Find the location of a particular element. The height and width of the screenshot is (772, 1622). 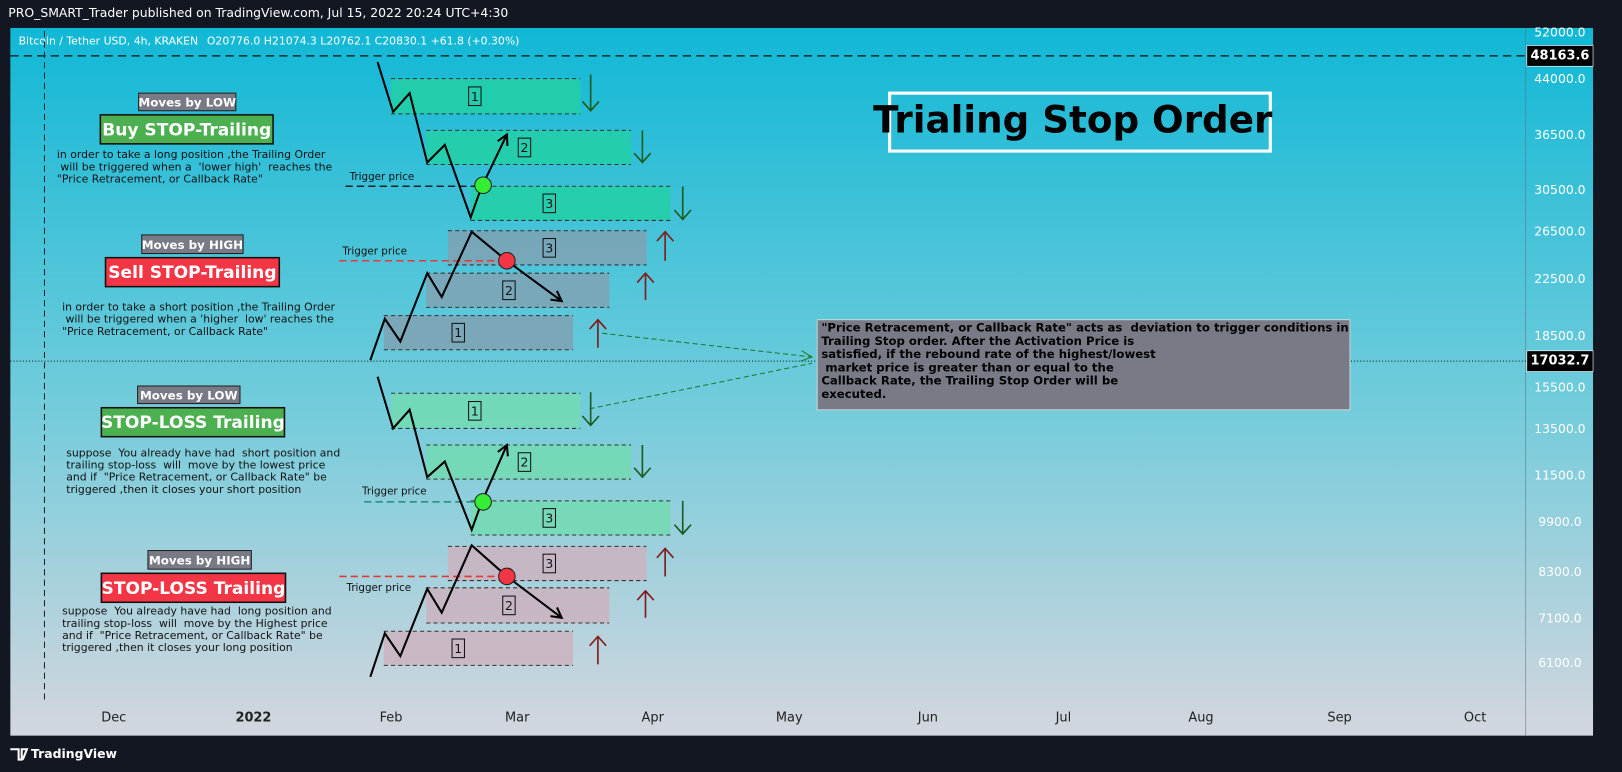

price-label: 18500.0 is located at coordinates (1559, 335).